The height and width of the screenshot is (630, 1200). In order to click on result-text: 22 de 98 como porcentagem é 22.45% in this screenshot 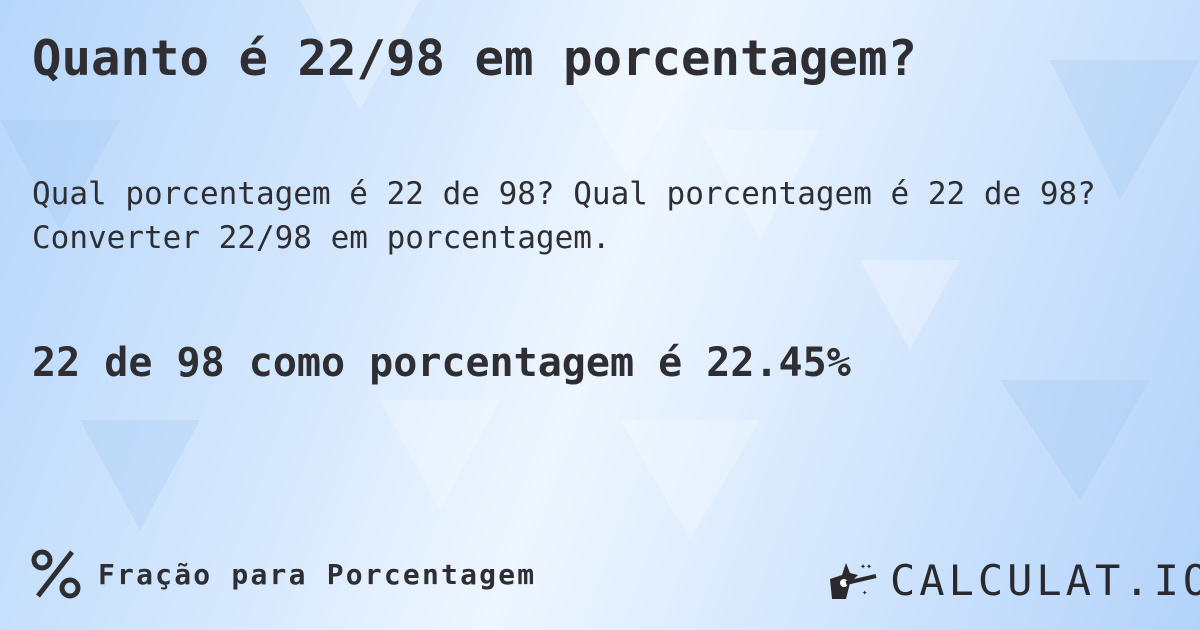, I will do `click(441, 363)`.